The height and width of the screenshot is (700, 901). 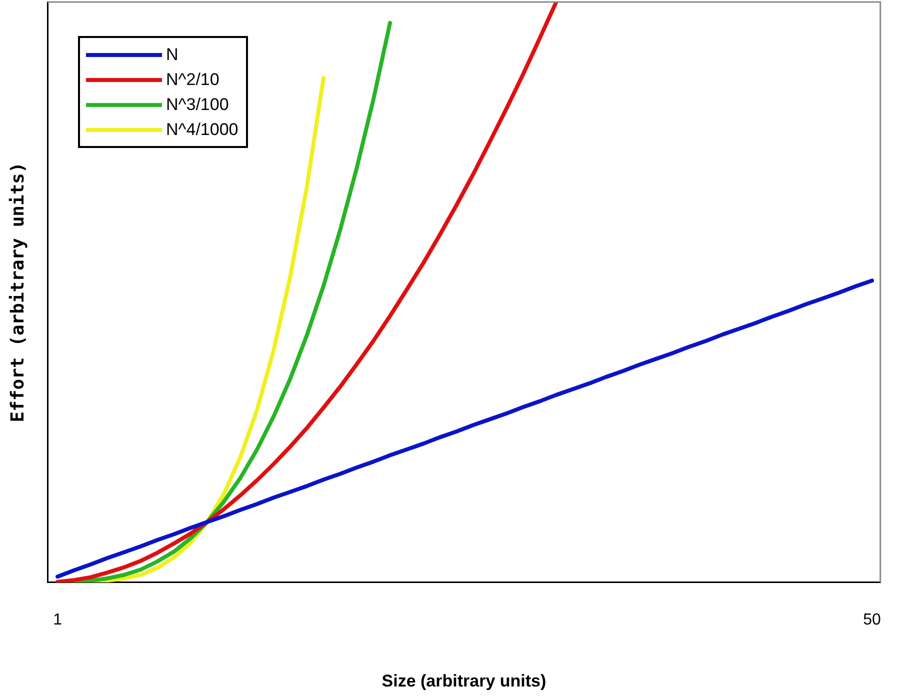 I want to click on legend-label: N^4/1000, so click(x=202, y=130).